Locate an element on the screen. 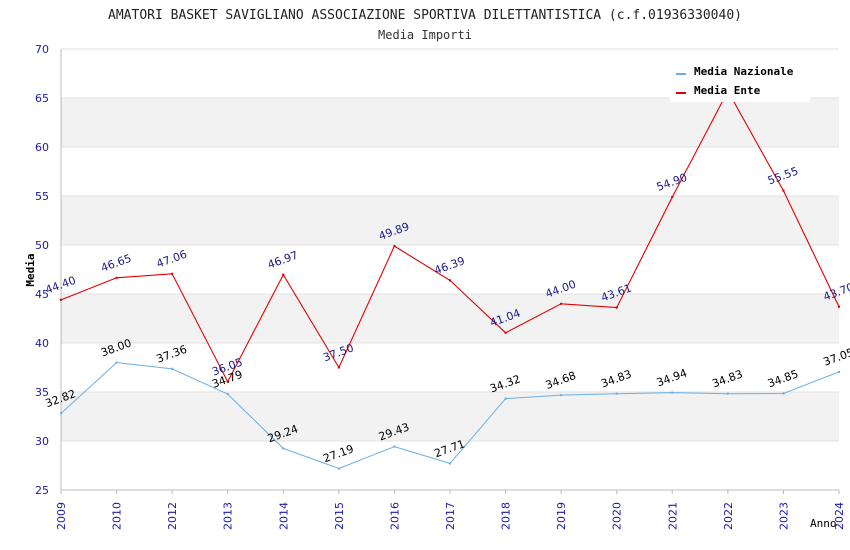 Image resolution: width=850 pixels, height=550 pixels. y-axis-title: Media is located at coordinates (30, 269).